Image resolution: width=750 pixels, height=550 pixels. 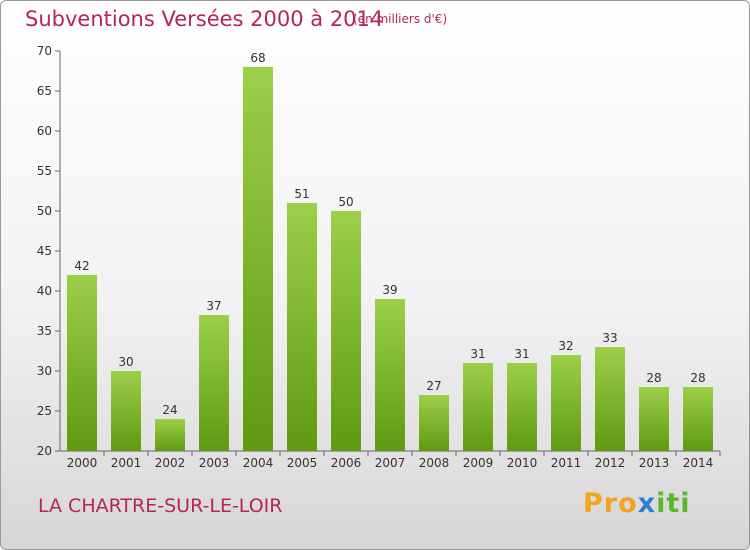 I want to click on data-label: 30, so click(x=125, y=362).